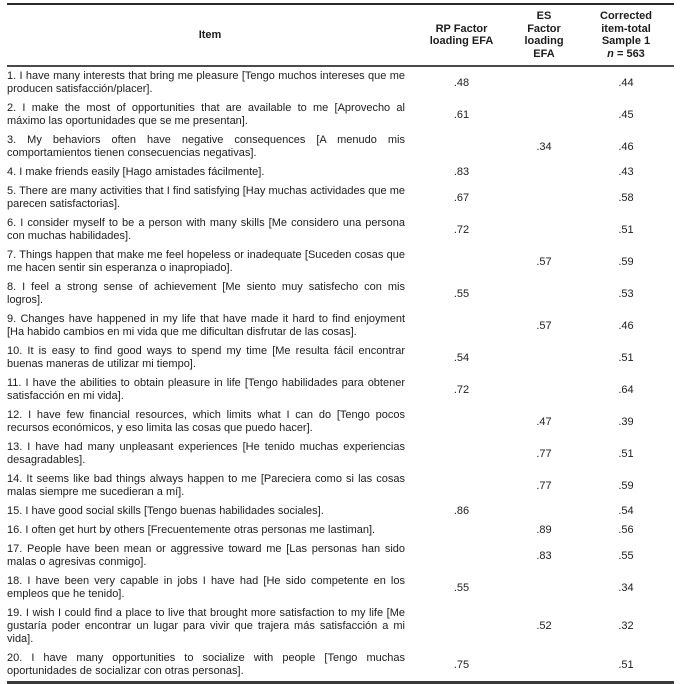 Image resolution: width=681 pixels, height=684 pixels. I want to click on es-header-line-4: EFA, so click(544, 53).